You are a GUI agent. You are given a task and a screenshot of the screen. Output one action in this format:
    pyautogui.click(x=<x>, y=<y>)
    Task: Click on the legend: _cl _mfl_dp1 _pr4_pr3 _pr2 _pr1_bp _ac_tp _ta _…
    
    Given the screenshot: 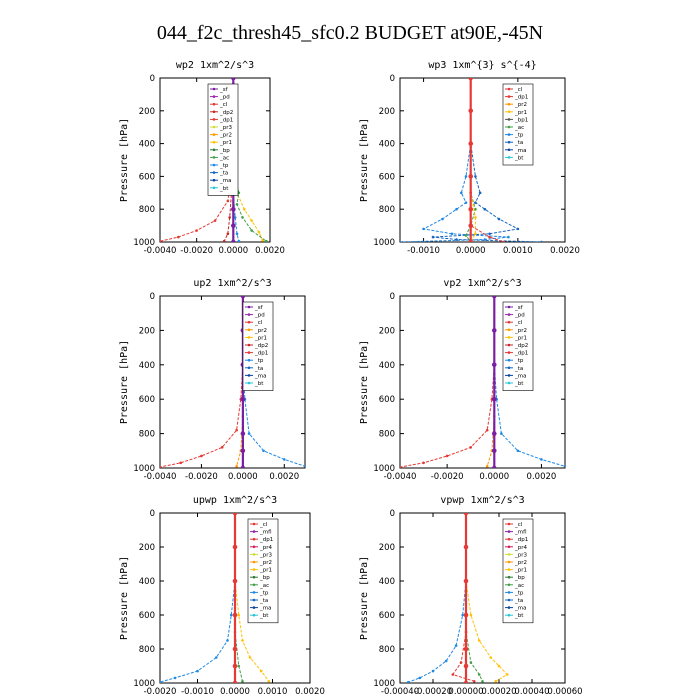 What is the action you would take?
    pyautogui.click(x=263, y=571)
    